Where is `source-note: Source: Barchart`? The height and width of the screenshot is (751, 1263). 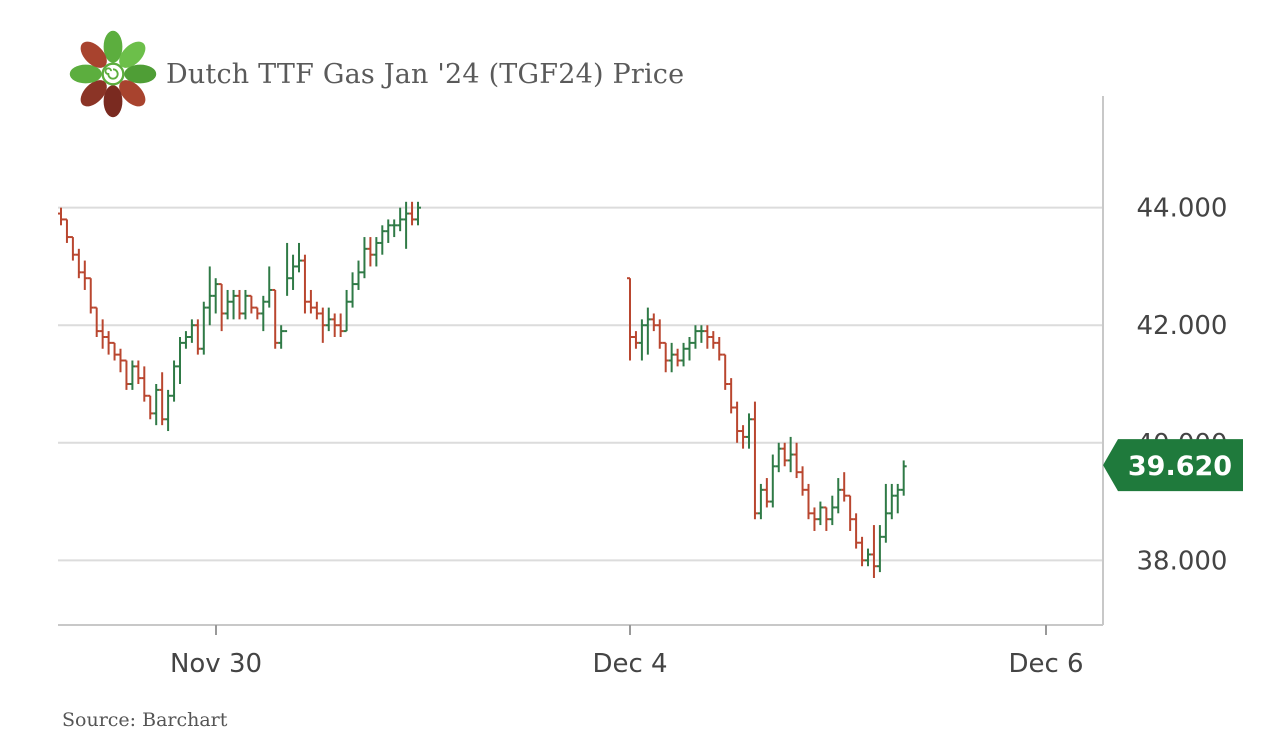
source-note: Source: Barchart is located at coordinates (145, 720).